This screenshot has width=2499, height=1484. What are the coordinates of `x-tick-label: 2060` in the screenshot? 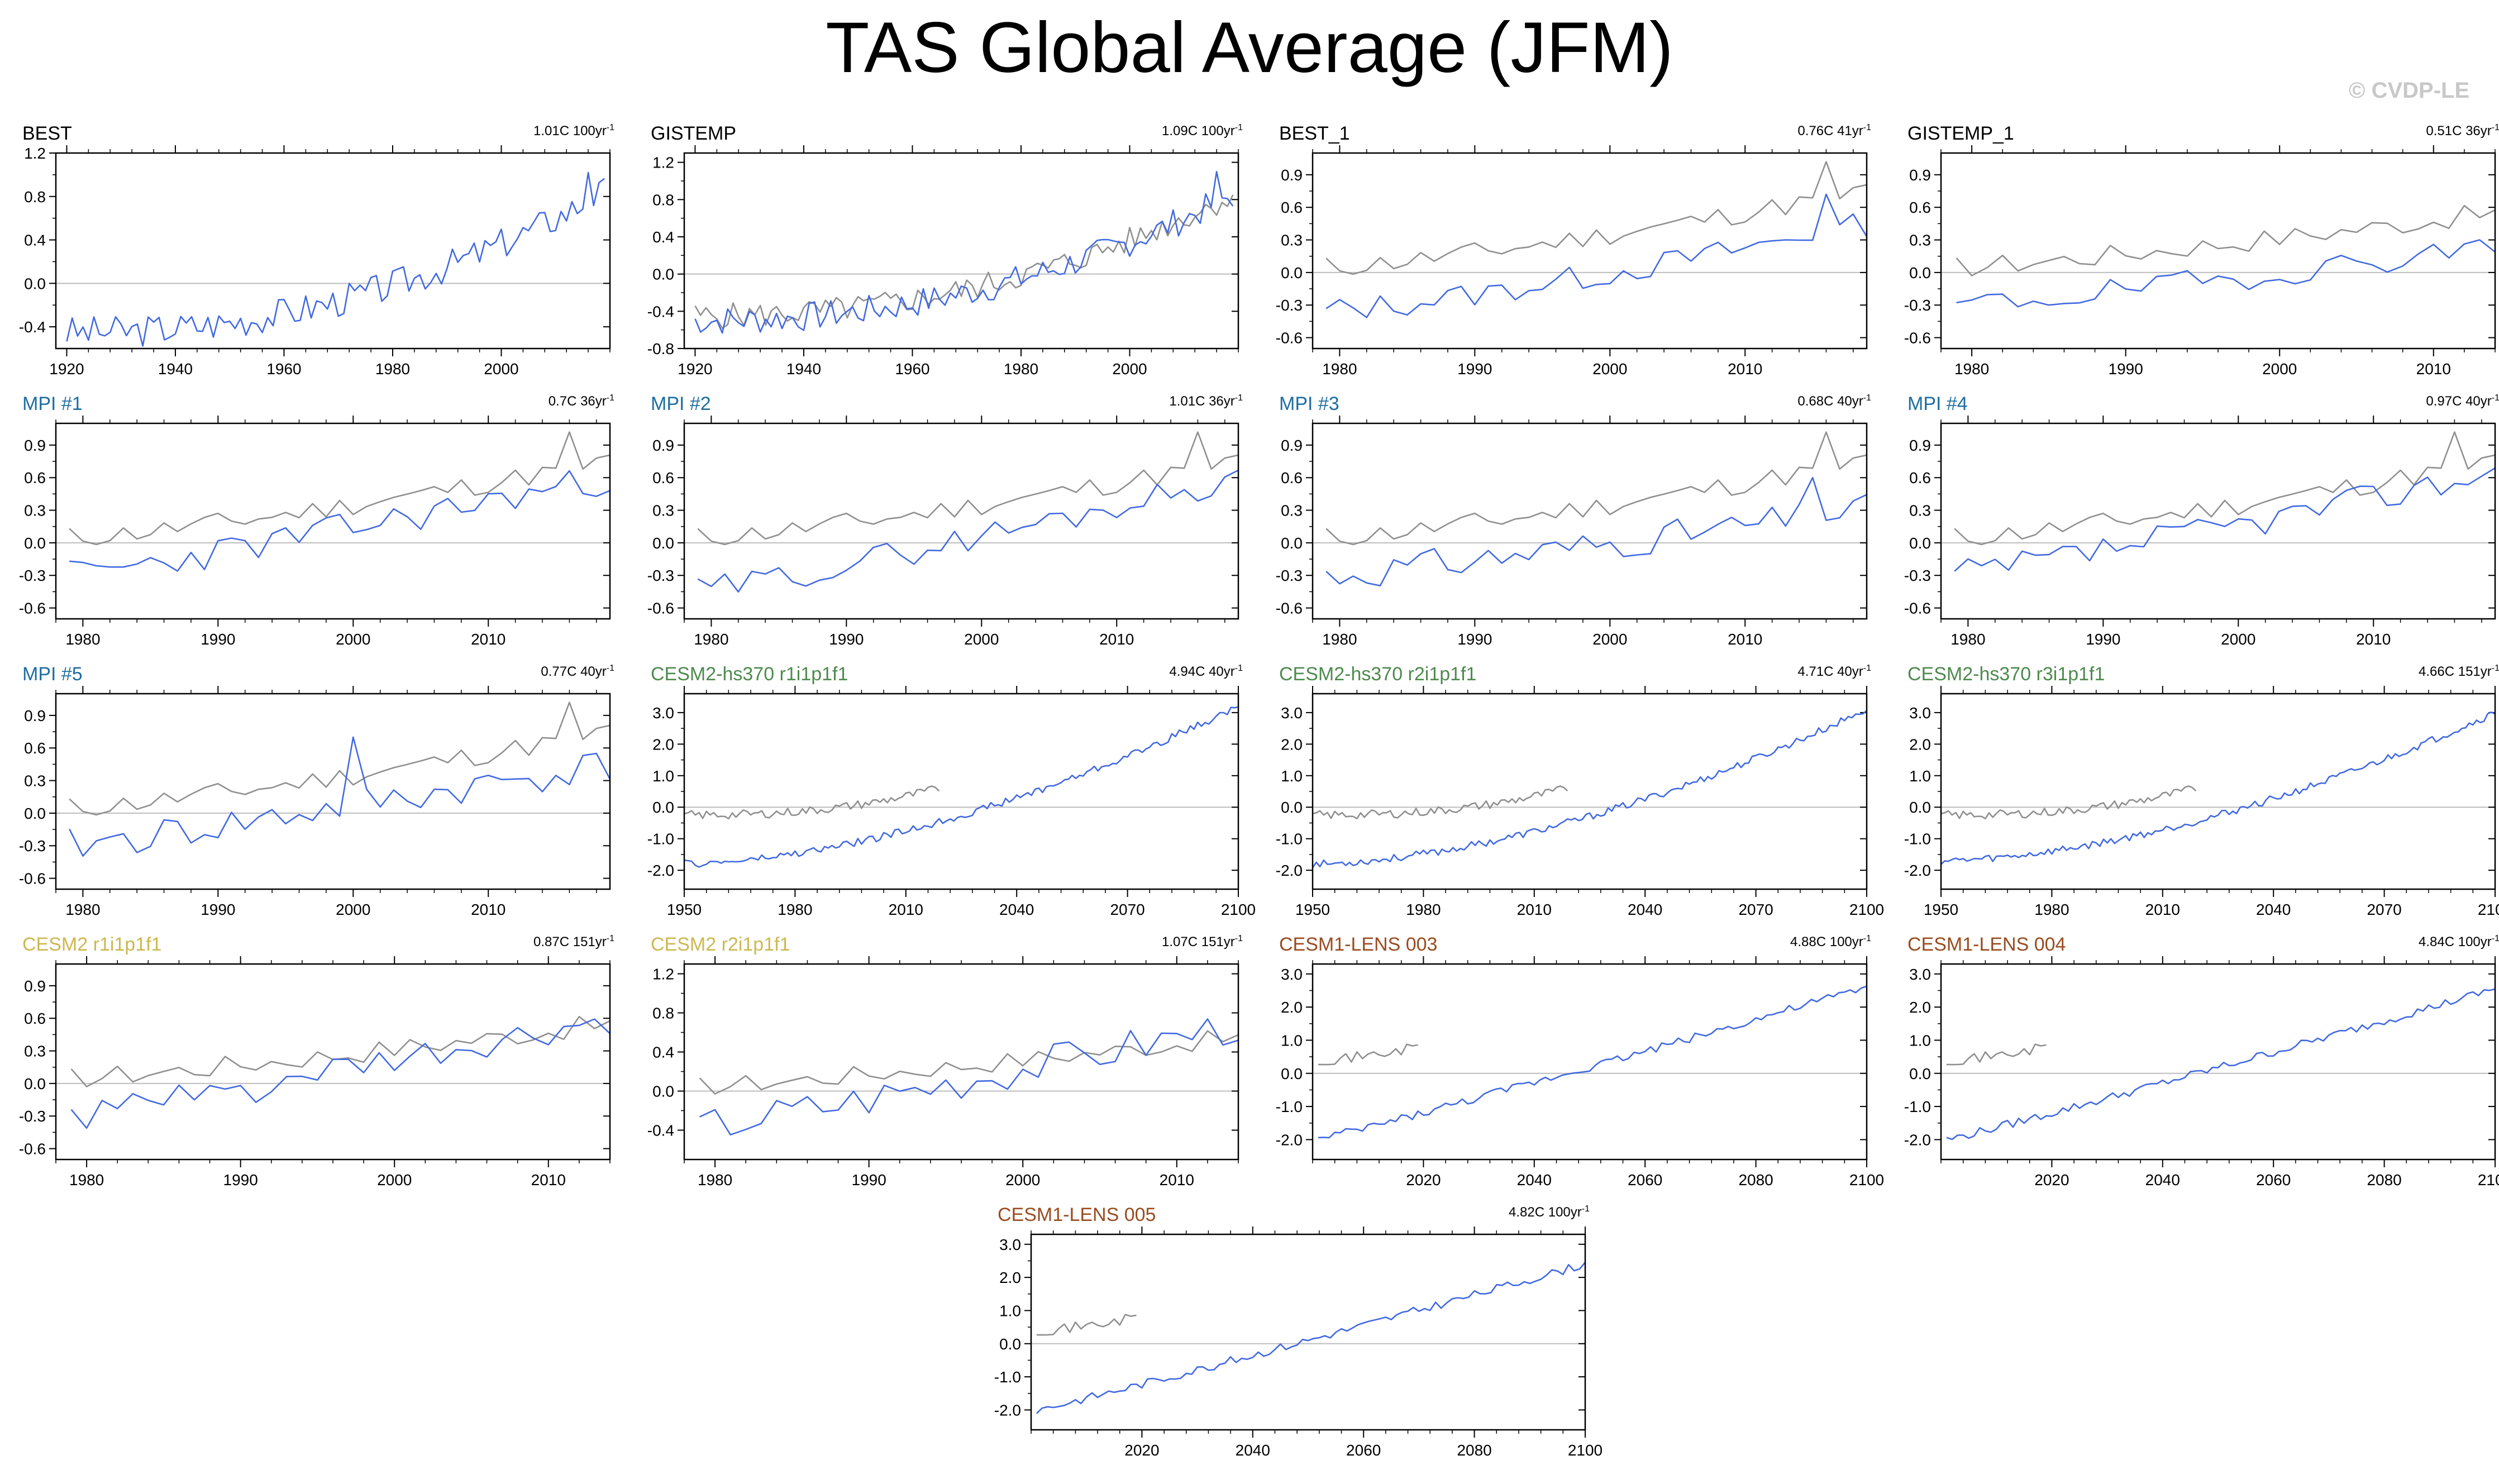 It's located at (1363, 1450).